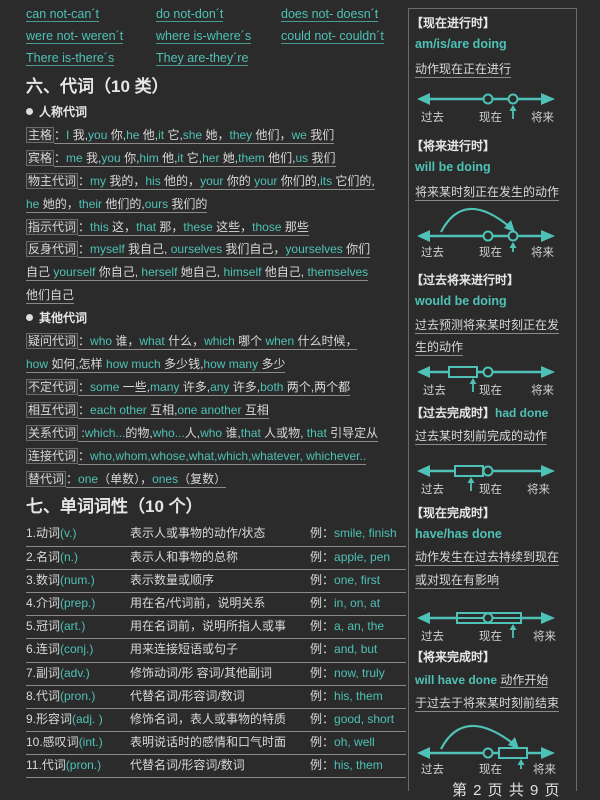 Image resolution: width=600 pixels, height=800 pixels. Describe the element at coordinates (193, 157) in the screenshot. I see `chinese-meaning: 它,` at that location.